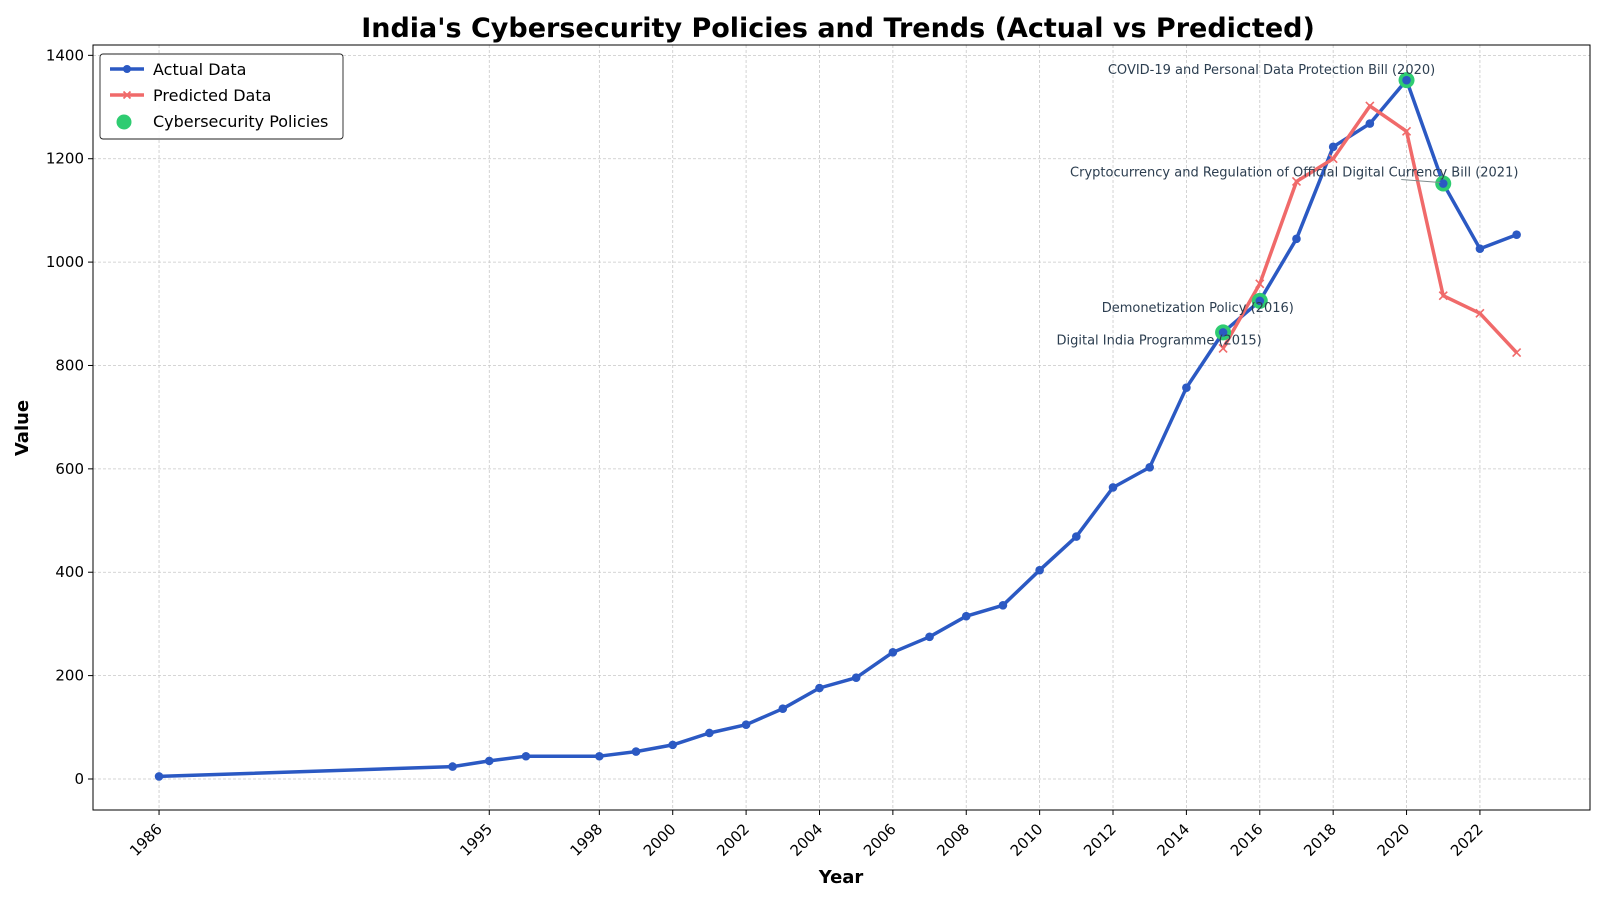  I want to click on y-tick-label: 1400, so click(65, 55).